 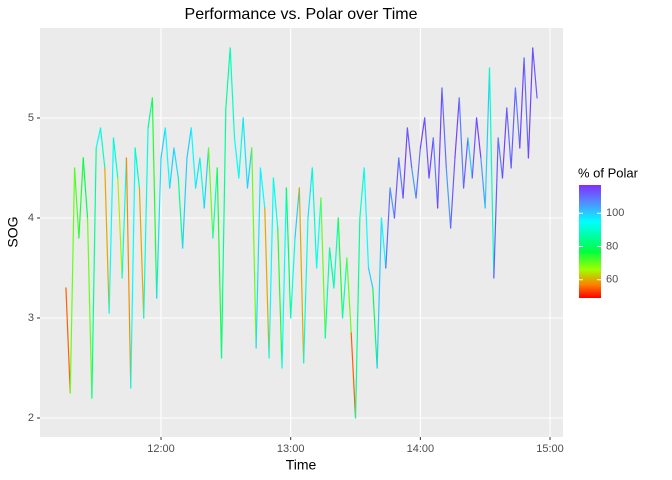 What do you see at coordinates (590, 241) in the screenshot?
I see `legend-colorbar` at bounding box center [590, 241].